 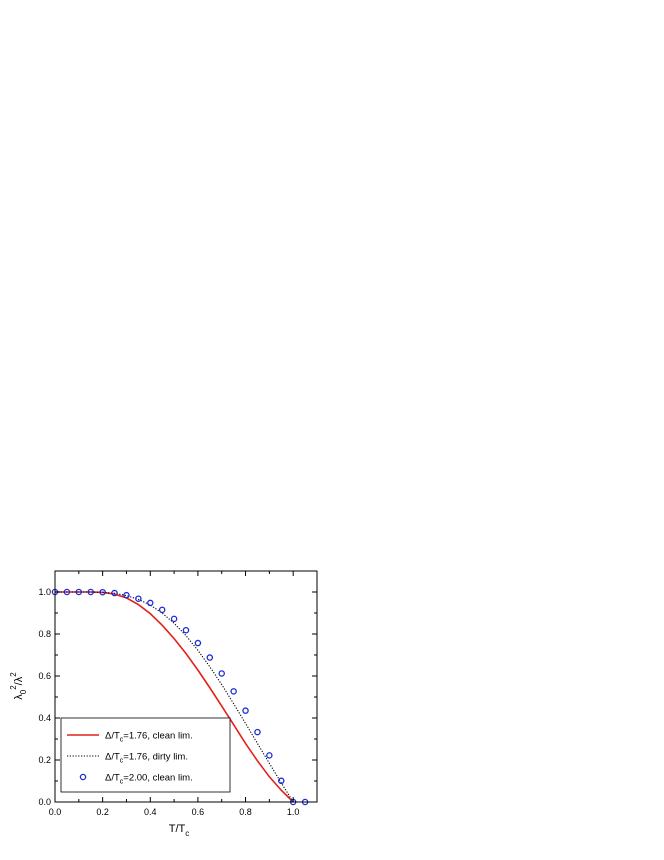 I want to click on x-tick-label: 0.4, so click(x=150, y=812).